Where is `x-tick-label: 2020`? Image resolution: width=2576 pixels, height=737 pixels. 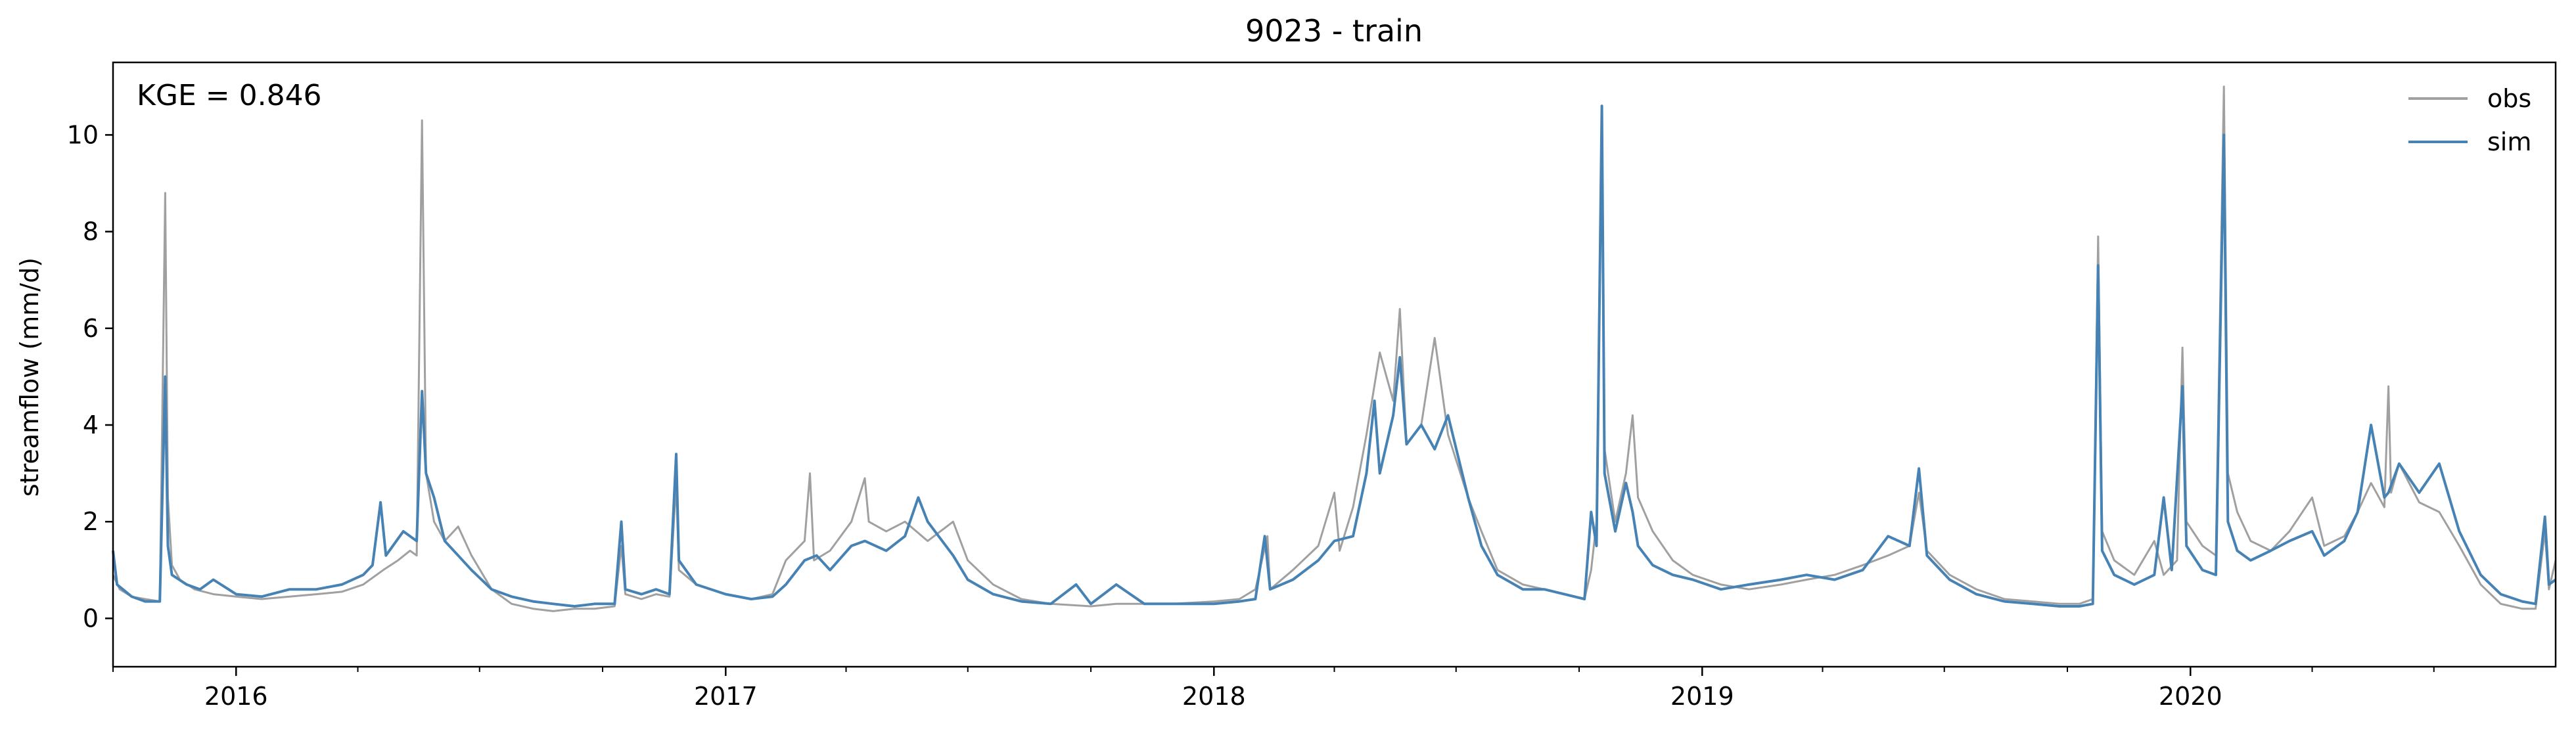
x-tick-label: 2020 is located at coordinates (2190, 696).